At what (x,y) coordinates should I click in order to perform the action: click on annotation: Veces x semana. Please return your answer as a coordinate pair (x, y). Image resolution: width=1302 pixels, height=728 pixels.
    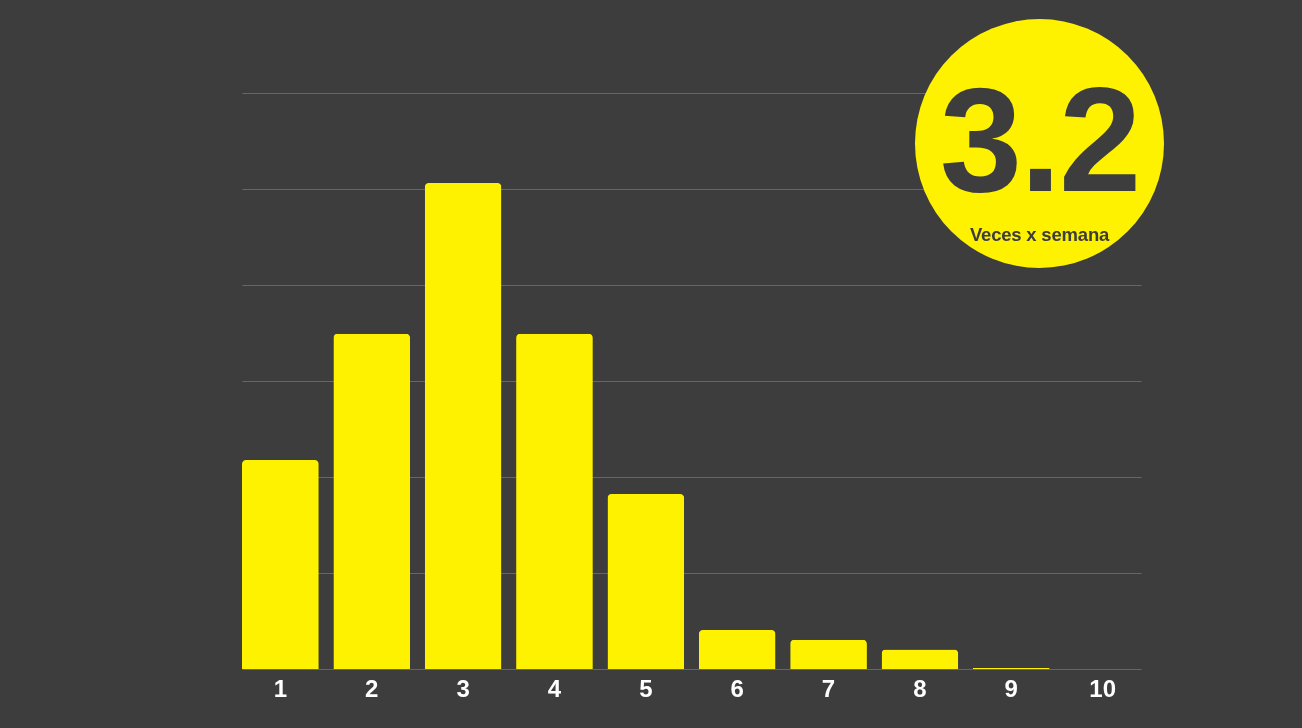
    Looking at the image, I should click on (1039, 234).